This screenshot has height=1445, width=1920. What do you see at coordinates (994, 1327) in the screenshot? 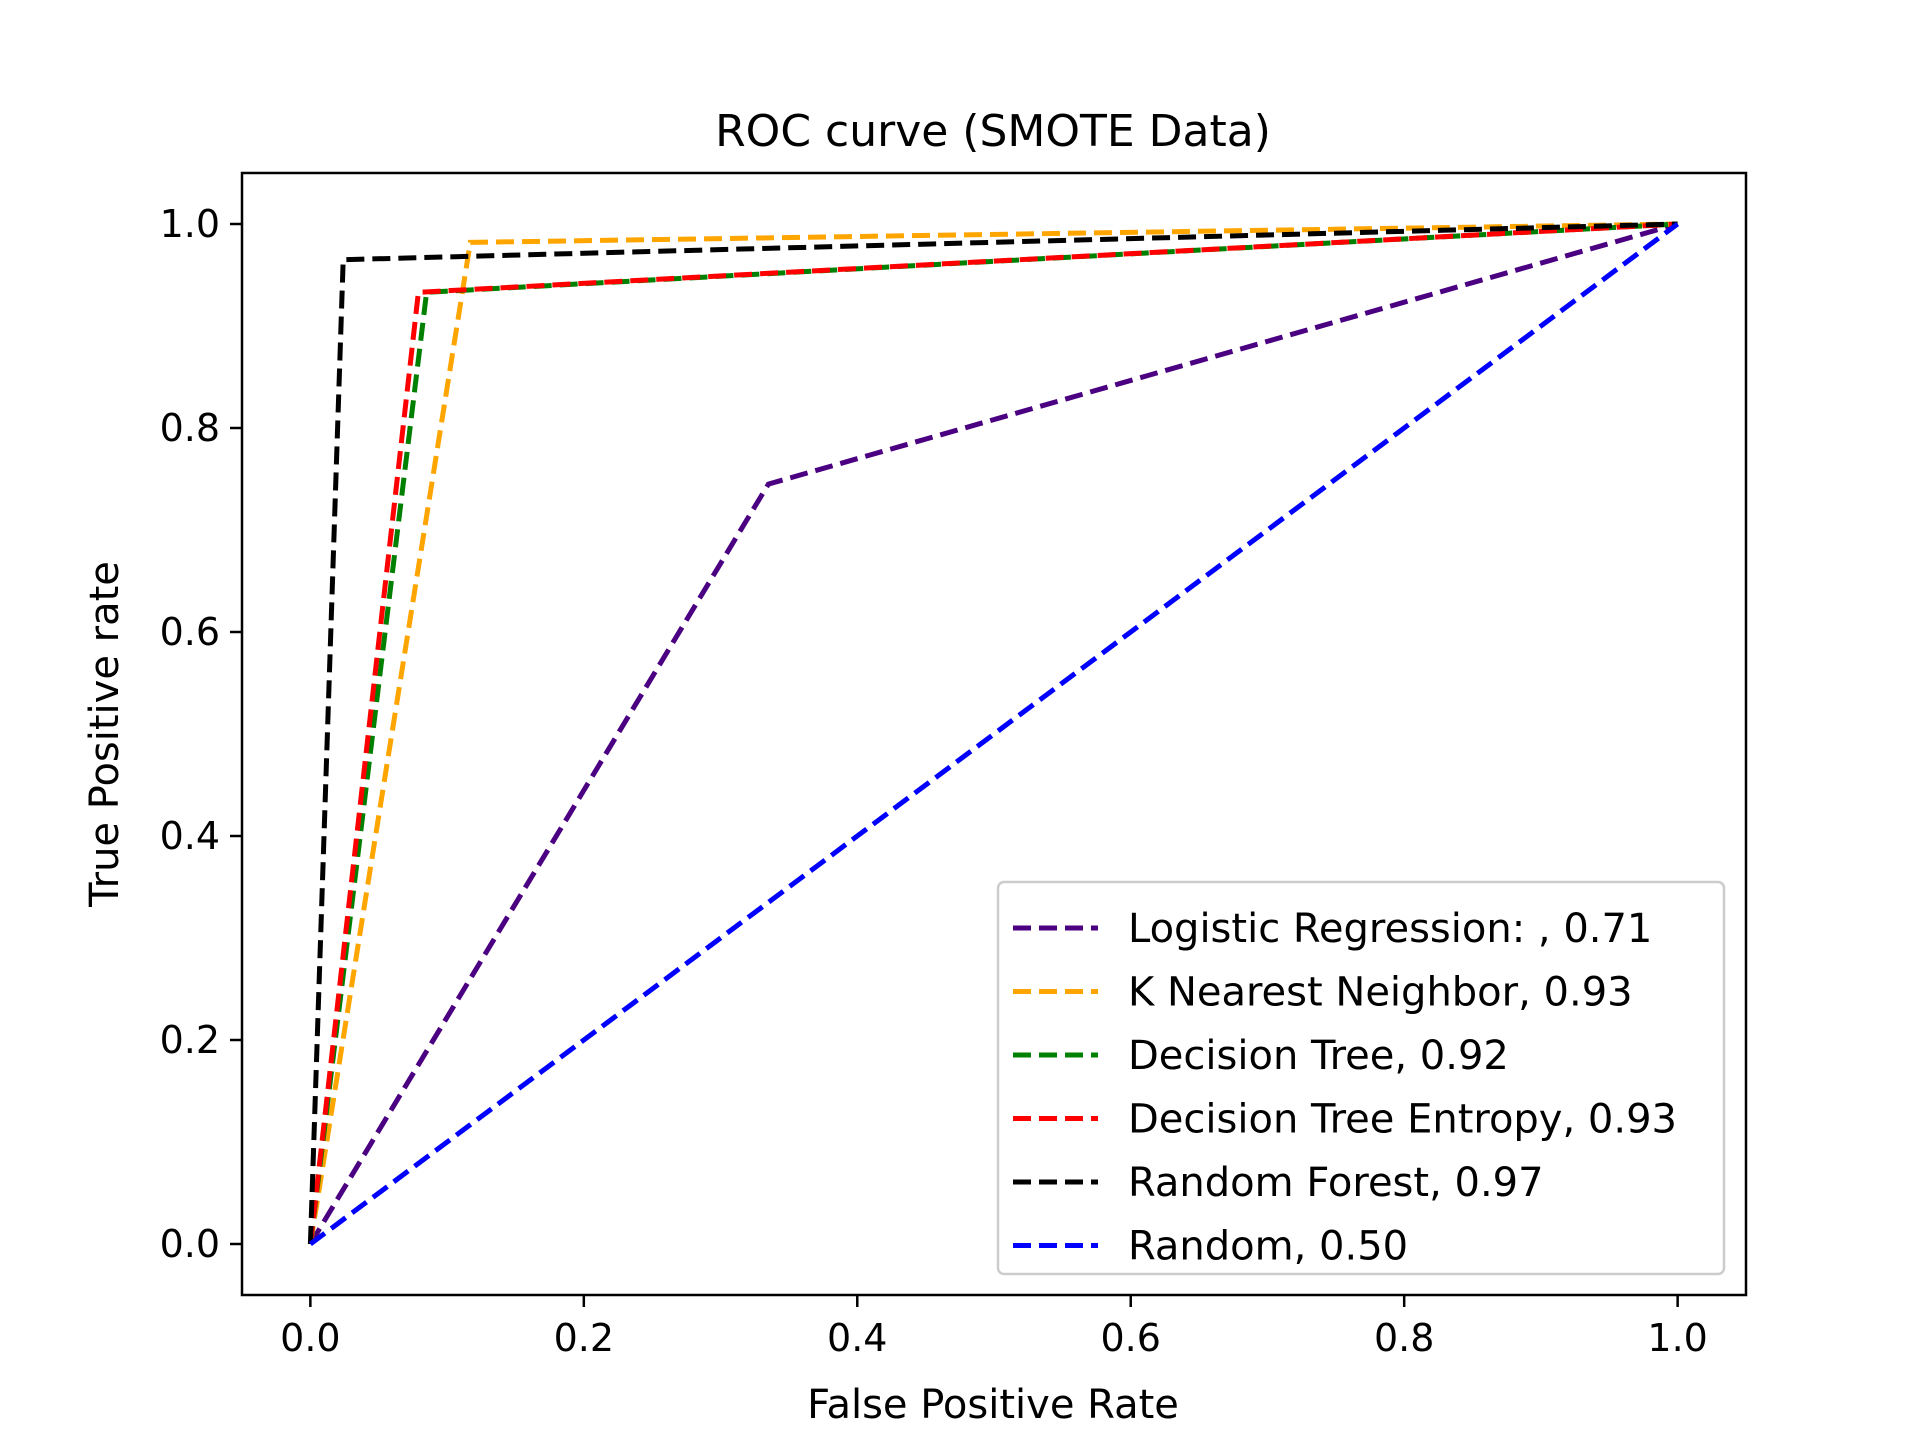
I see `x-axis-ticks: 0.0 0.2 0.4 0.6 0.8 1.0` at bounding box center [994, 1327].